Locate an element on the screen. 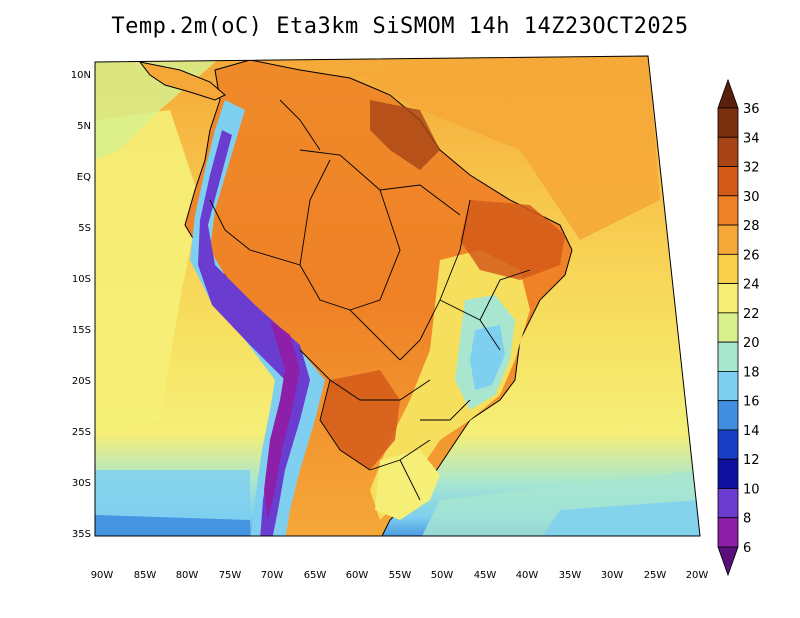 This screenshot has width=800, height=618. lon-label: 80W is located at coordinates (187, 575).